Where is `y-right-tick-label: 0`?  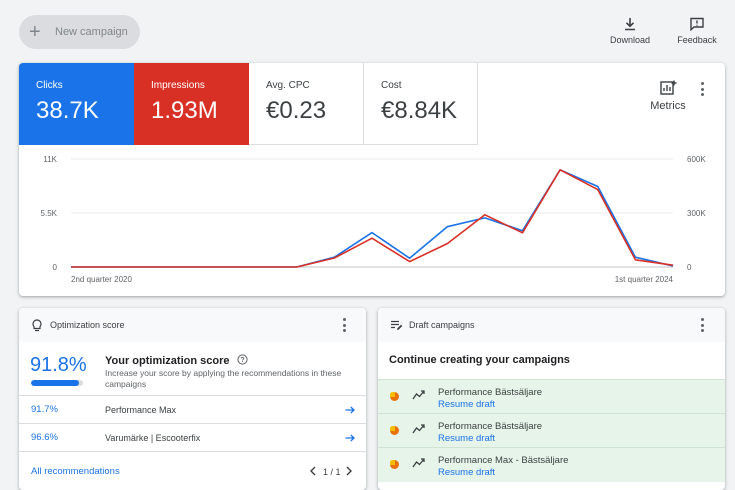
y-right-tick-label: 0 is located at coordinates (689, 267).